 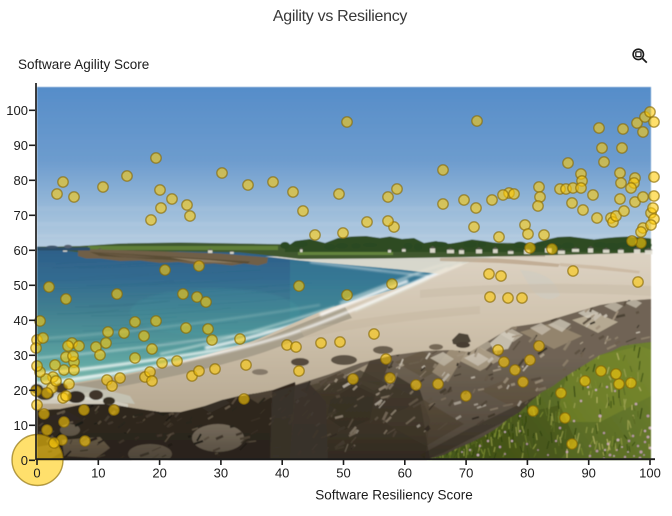 What do you see at coordinates (340, 16) in the screenshot?
I see `svg-text: Agility vs Resiliency` at bounding box center [340, 16].